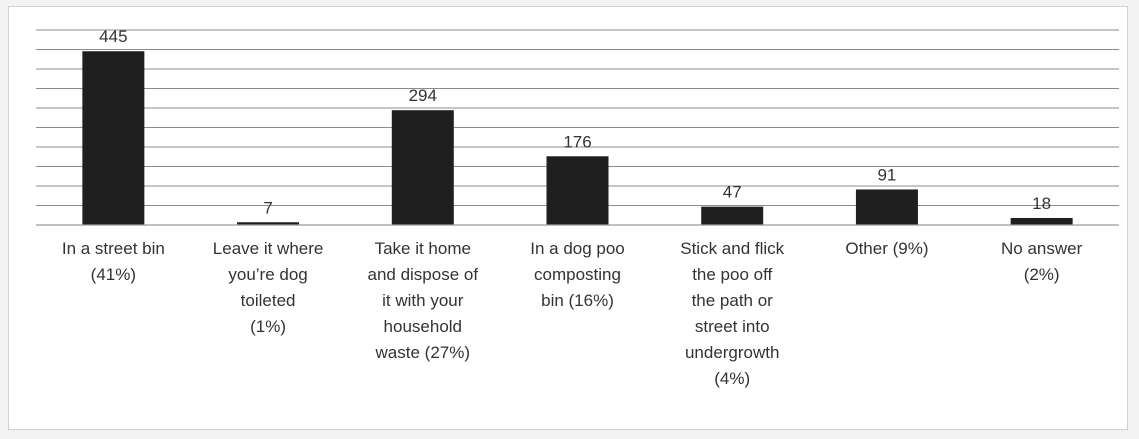  Describe the element at coordinates (113, 248) in the screenshot. I see `category-label-line: In a street bin` at that location.